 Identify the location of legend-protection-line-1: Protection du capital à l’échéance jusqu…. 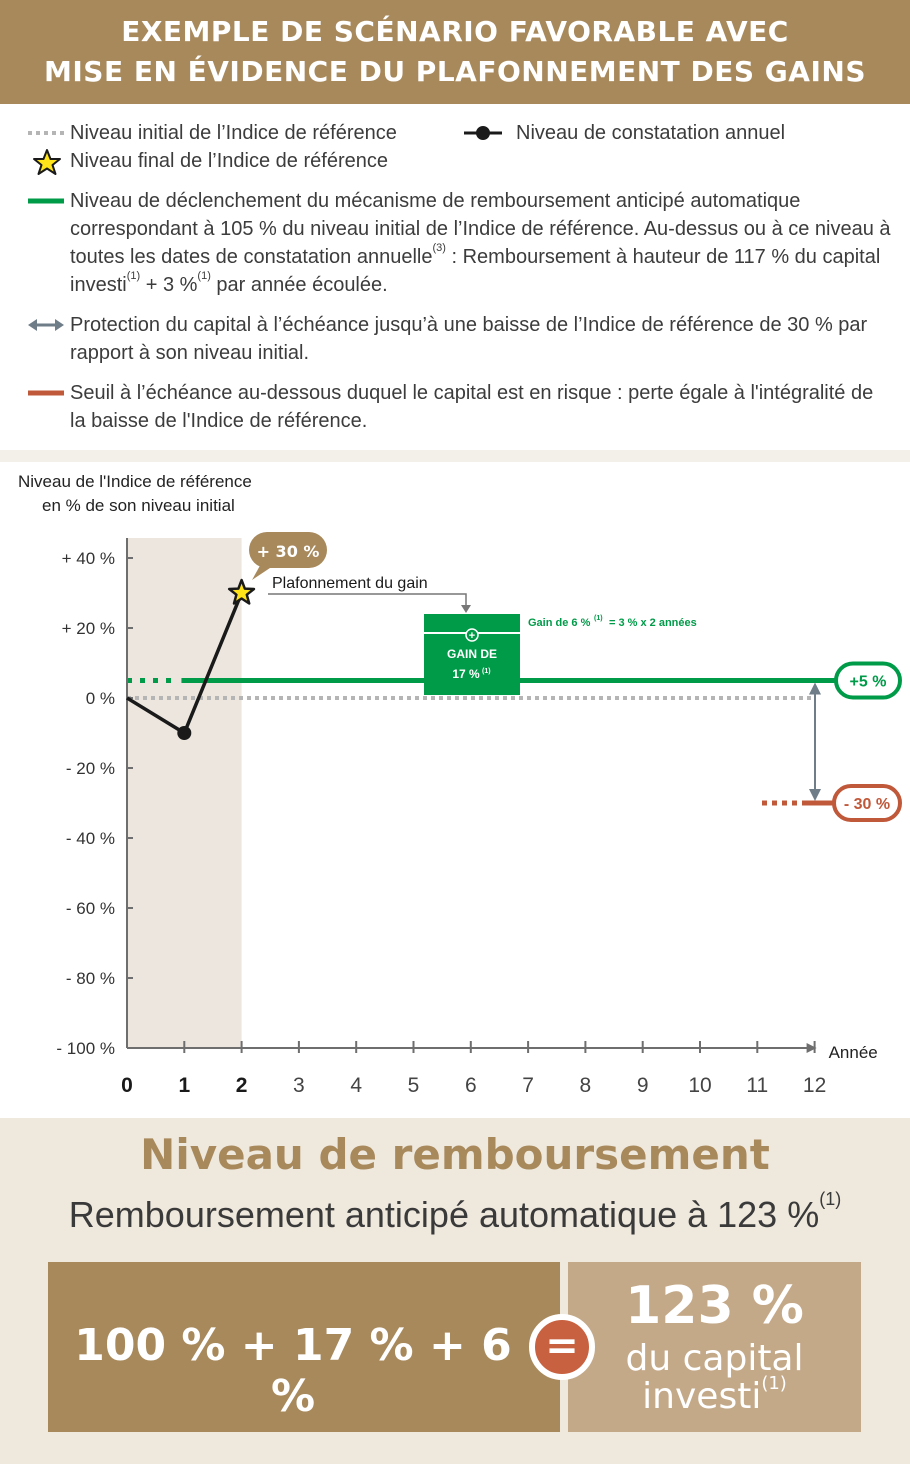
(469, 325).